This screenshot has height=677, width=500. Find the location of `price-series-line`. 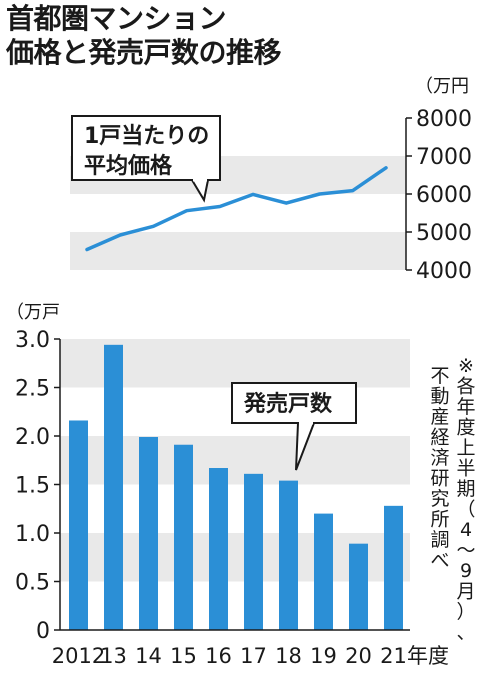

price-series-line is located at coordinates (236, 209).